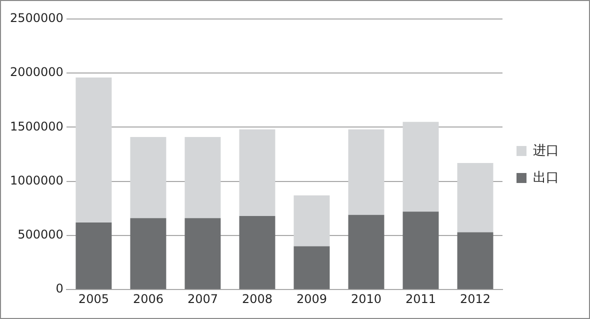 This screenshot has width=590, height=319. What do you see at coordinates (93, 299) in the screenshot?
I see `x-tick-label: 2005` at bounding box center [93, 299].